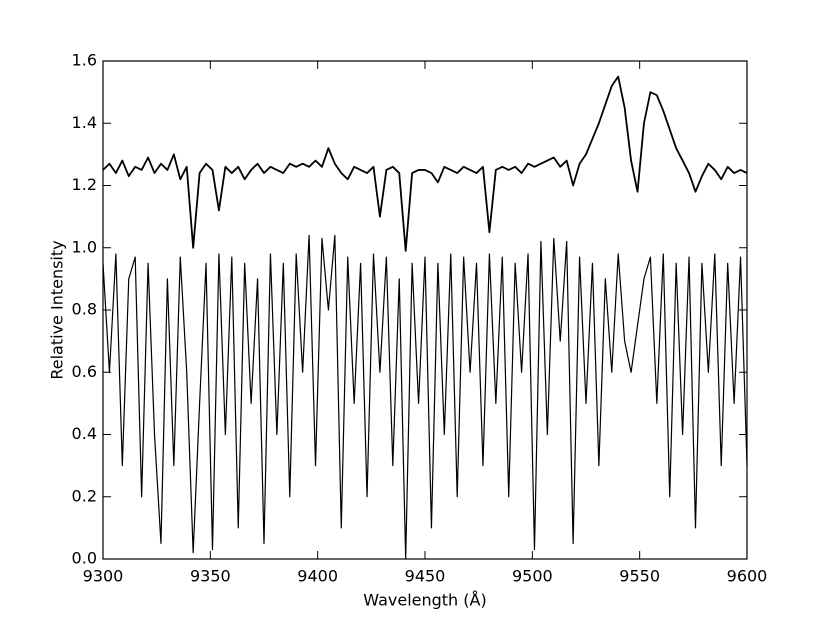  I want to click on x-tick-label: 9400, so click(317, 576).